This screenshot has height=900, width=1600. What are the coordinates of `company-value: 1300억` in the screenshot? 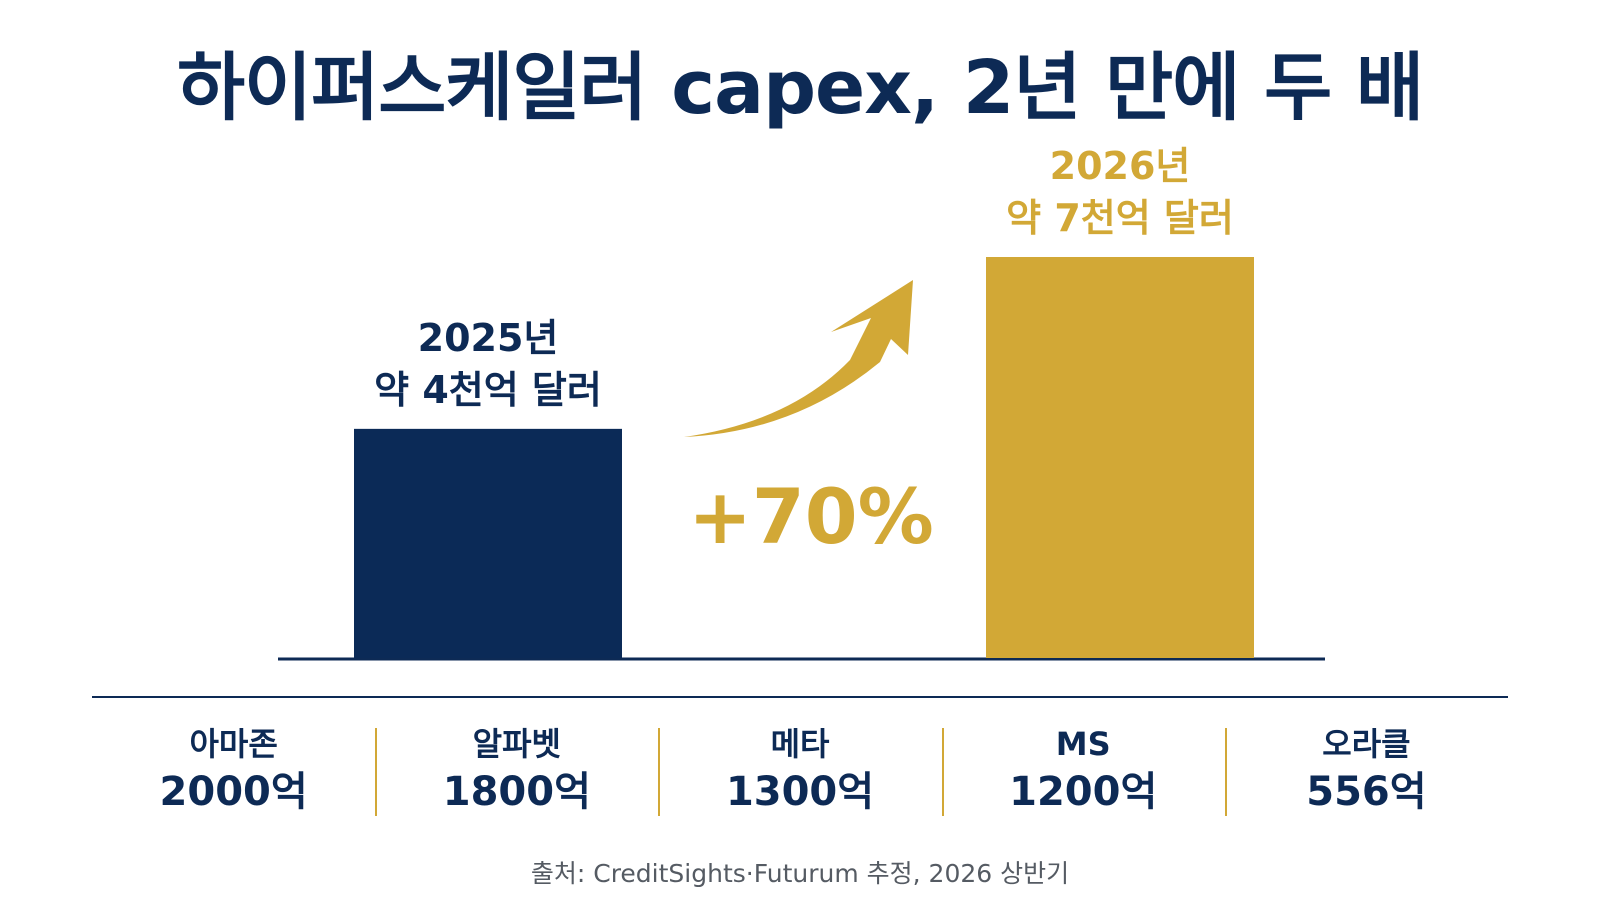 It's located at (800, 792).